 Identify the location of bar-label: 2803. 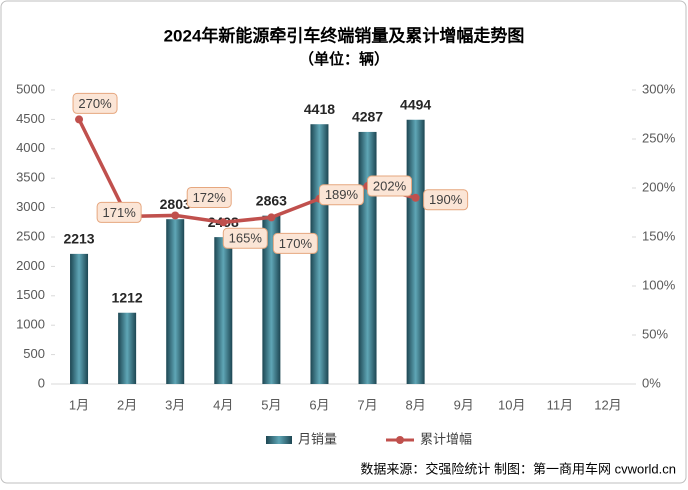
(175, 204).